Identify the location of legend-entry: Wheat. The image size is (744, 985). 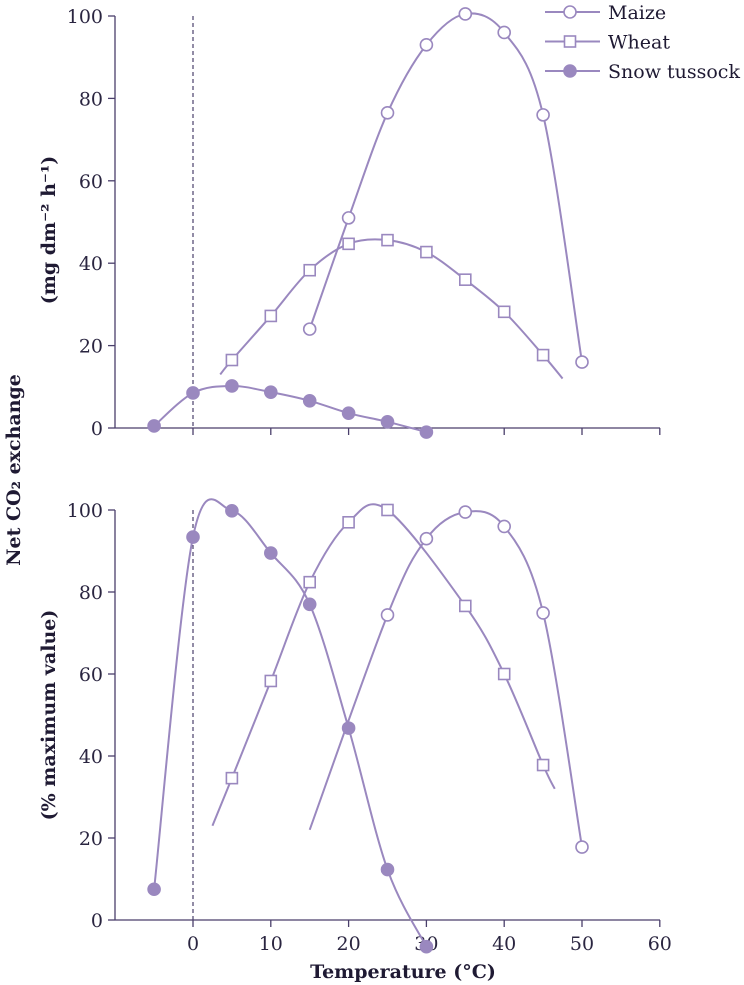
(607, 43).